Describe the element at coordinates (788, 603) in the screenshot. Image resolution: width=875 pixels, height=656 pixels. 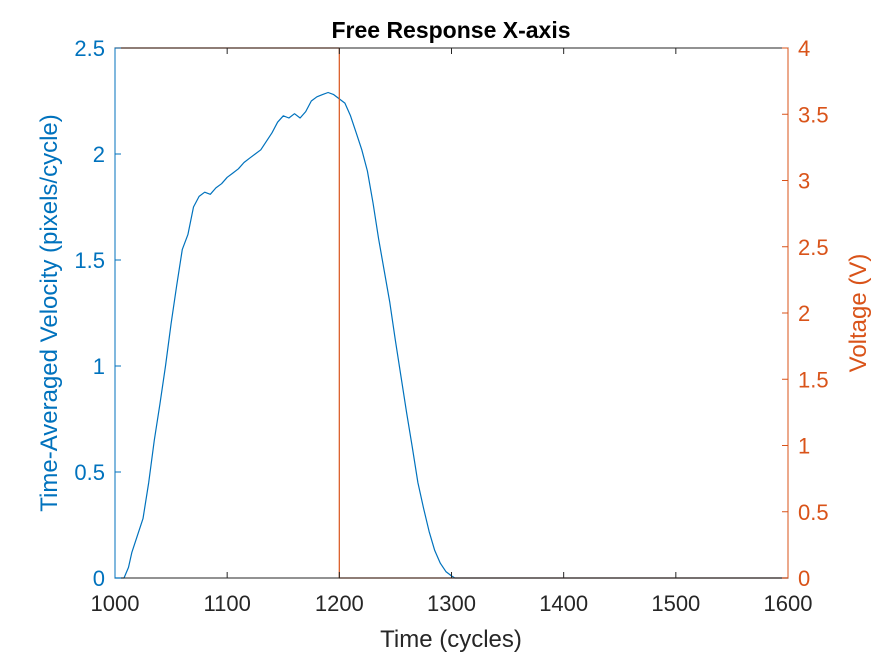
I see `x-tick-label: 1600` at that location.